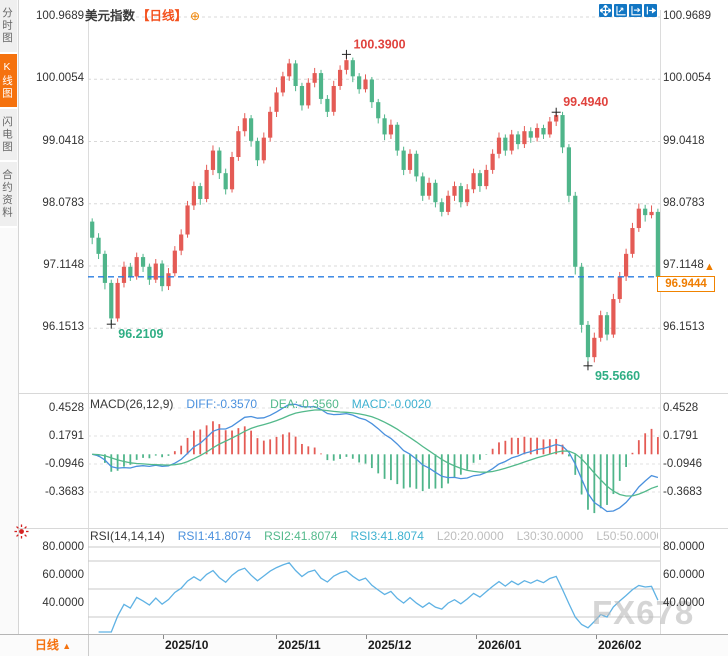 The width and height of the screenshot is (728, 656). Describe the element at coordinates (21, 534) in the screenshot. I see `live-indicator-icon` at that location.